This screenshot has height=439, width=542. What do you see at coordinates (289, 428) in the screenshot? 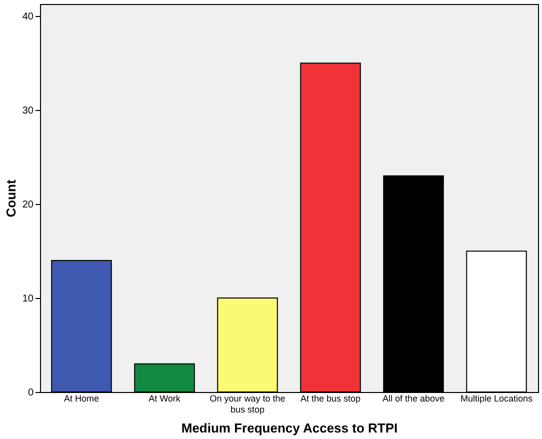
I see `x-axis-title: Medium Frequency Access to RTPI` at bounding box center [289, 428].